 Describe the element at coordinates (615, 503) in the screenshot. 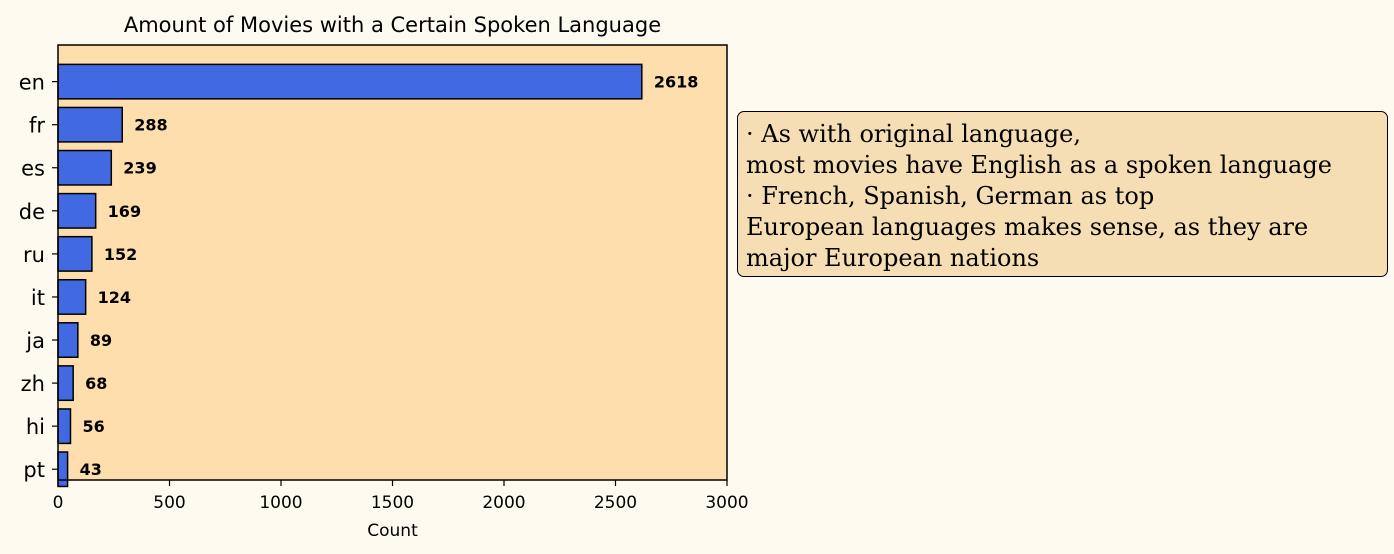

I see `x-tick-label: 2500` at that location.